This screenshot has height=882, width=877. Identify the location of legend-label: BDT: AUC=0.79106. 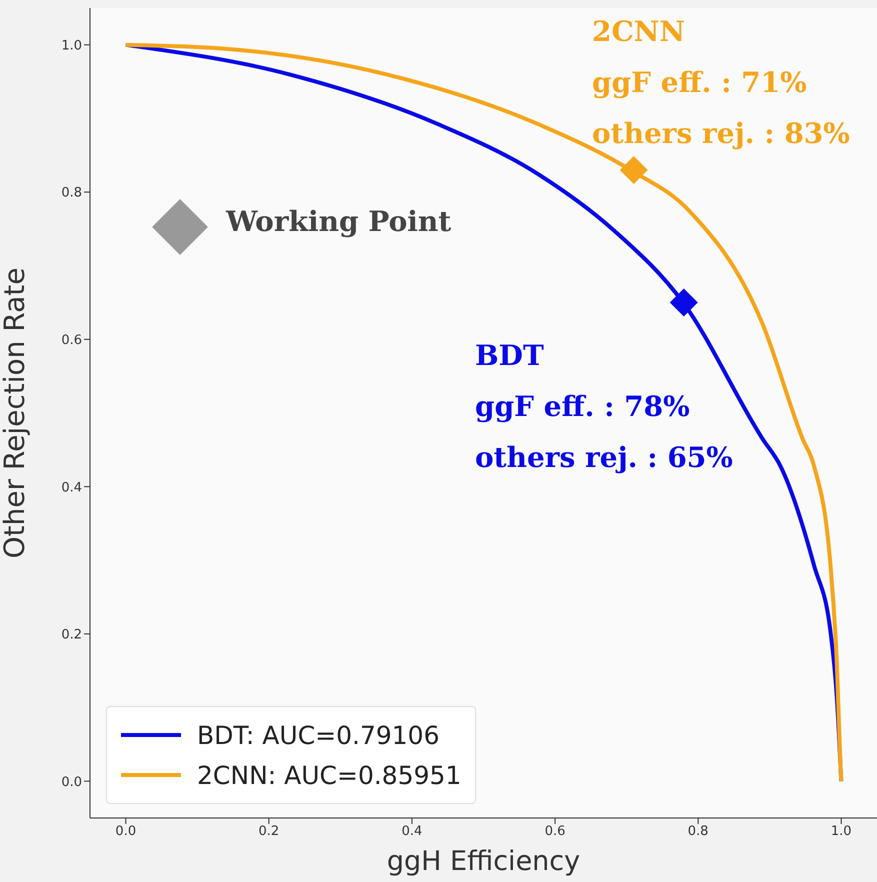
(318, 735).